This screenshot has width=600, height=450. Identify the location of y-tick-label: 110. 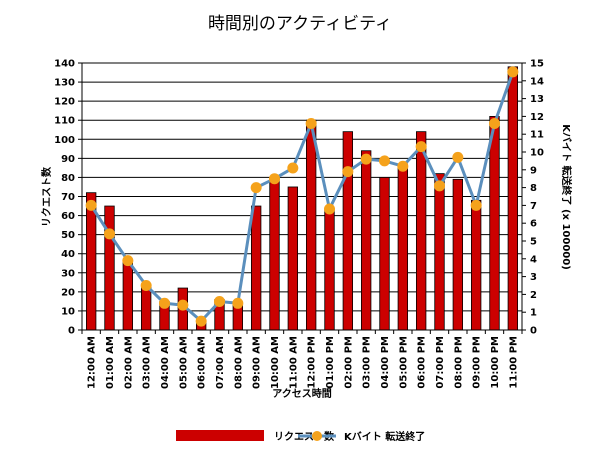
(64, 121).